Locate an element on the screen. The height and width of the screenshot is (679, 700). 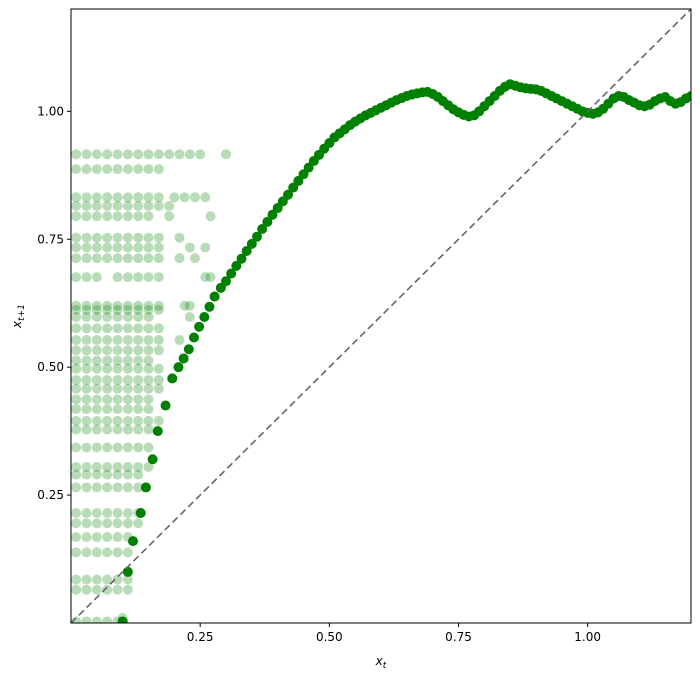
y-tick-label: 1.00 is located at coordinates (50, 111).